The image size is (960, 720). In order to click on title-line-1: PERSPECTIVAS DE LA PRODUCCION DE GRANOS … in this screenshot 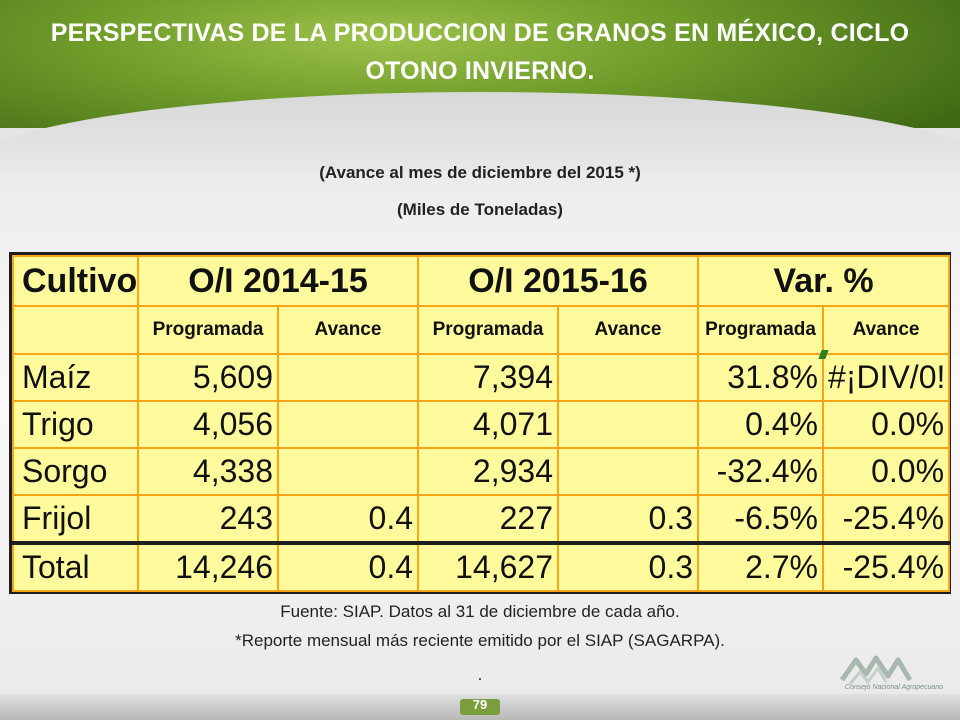, I will do `click(480, 33)`.